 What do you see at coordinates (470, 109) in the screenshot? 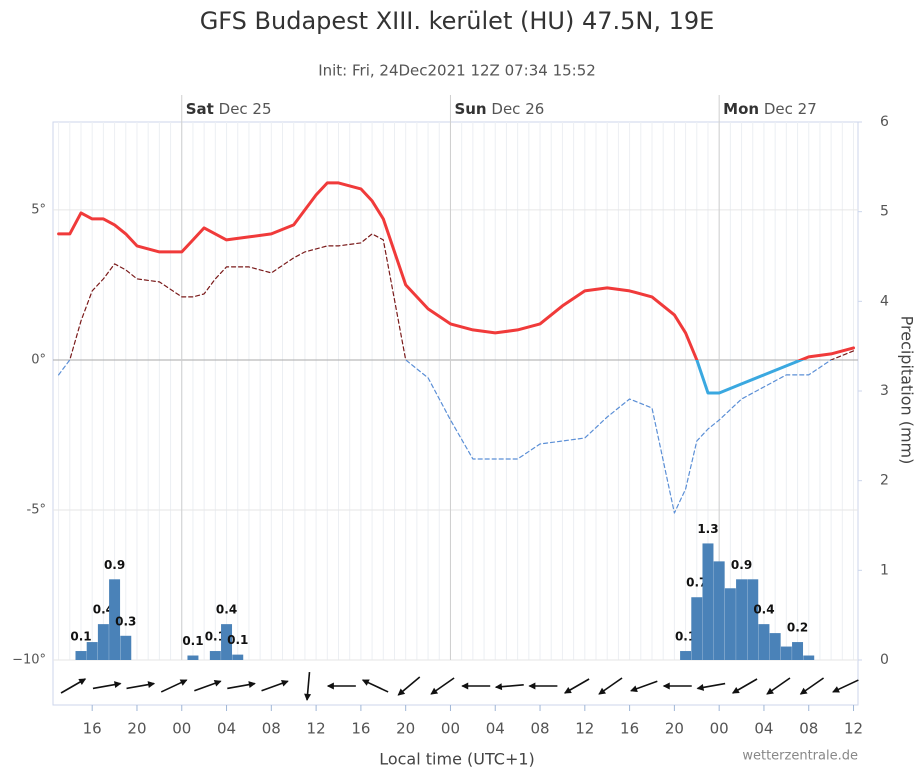
I see `day-name: Sun` at bounding box center [470, 109].